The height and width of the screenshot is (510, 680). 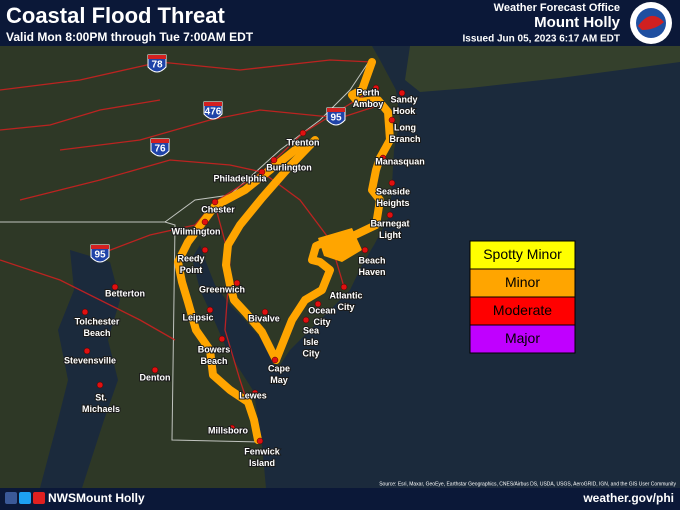 I want to click on youtube-icon, so click(x=39, y=498).